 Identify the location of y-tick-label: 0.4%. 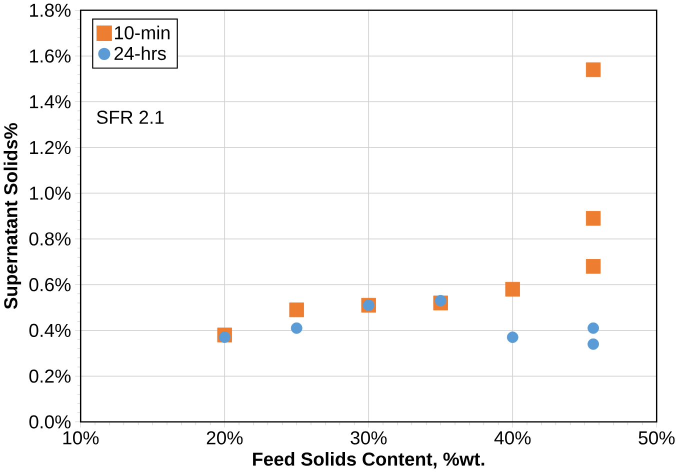
(50, 330).